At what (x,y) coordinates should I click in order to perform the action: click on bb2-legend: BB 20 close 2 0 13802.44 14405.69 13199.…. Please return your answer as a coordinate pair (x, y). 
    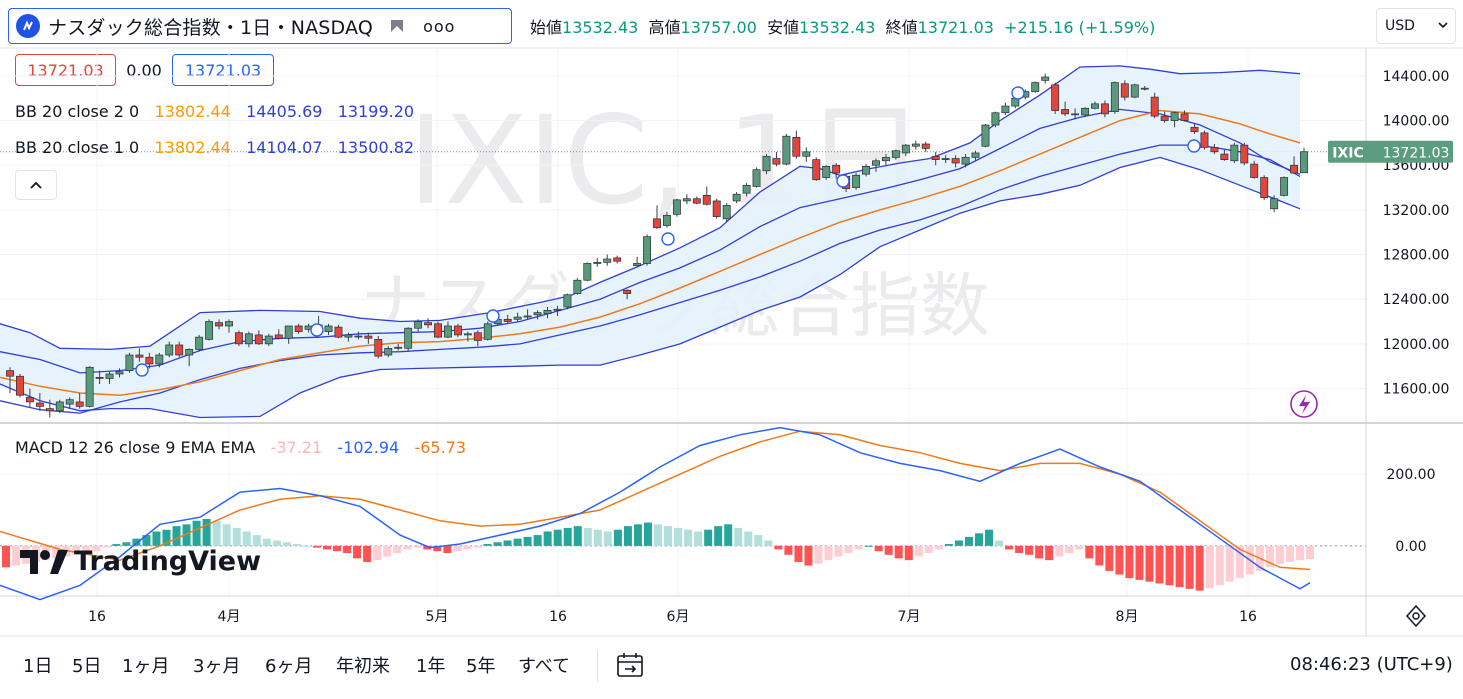
    Looking at the image, I should click on (214, 111).